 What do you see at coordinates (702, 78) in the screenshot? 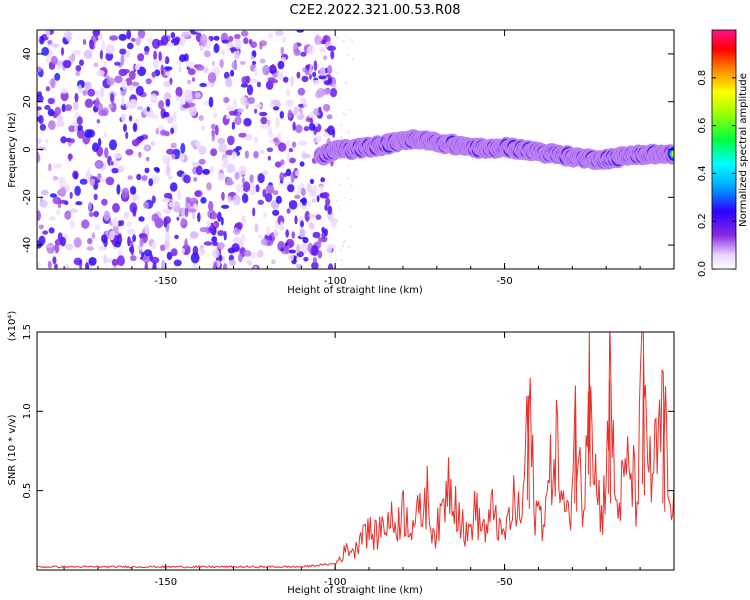
I see `colorbar-tick-label: 0.8` at bounding box center [702, 78].